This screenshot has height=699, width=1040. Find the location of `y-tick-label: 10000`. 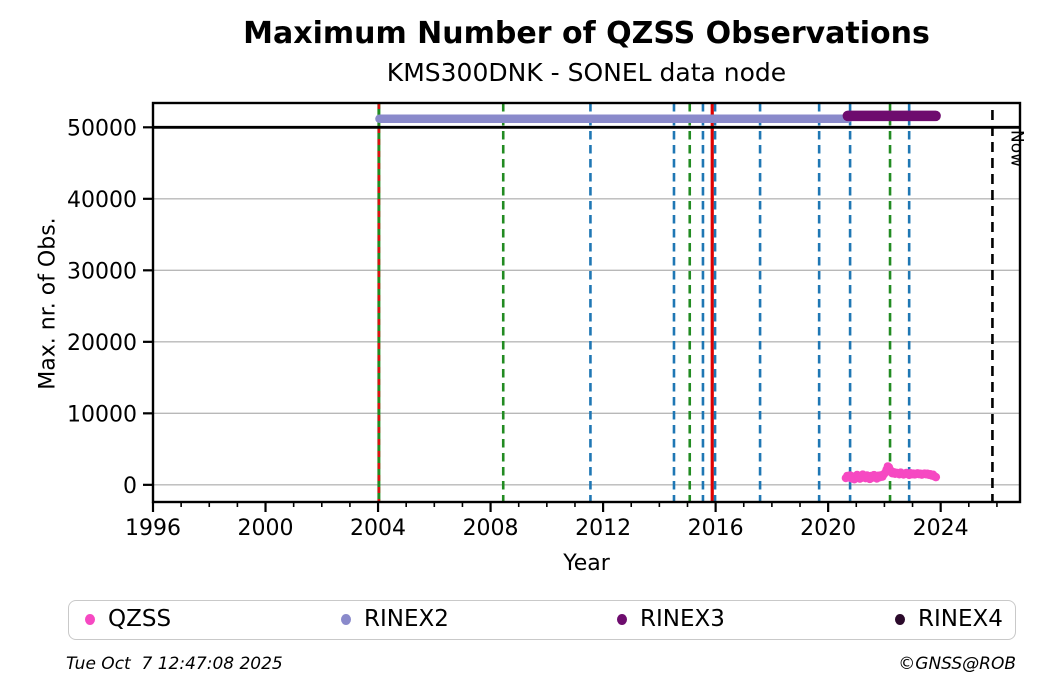

y-tick-label: 10000 is located at coordinates (102, 414).